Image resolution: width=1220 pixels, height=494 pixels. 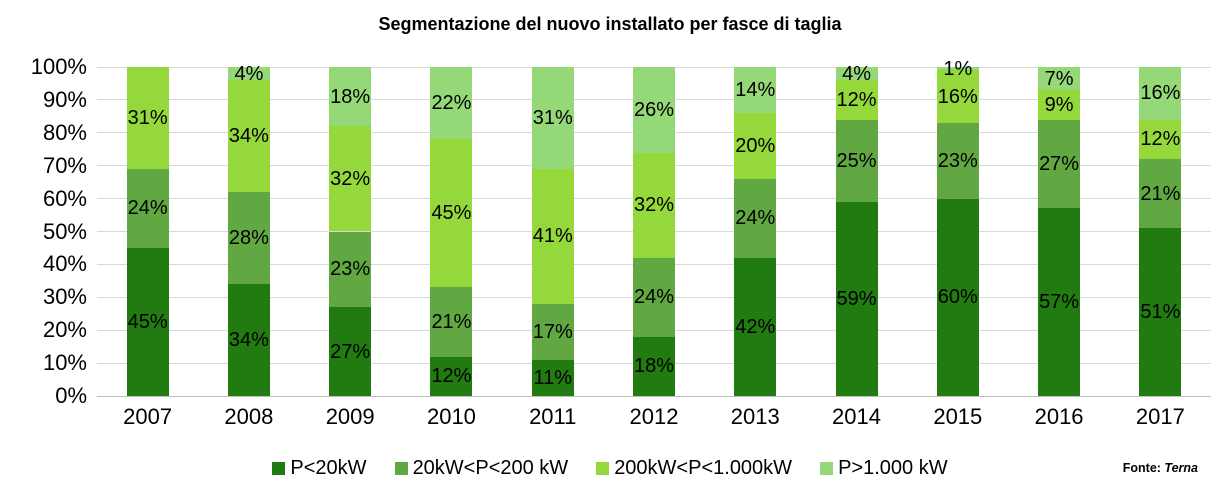 I want to click on legend-item: 200kW<P<1.000kW, so click(x=694, y=468).